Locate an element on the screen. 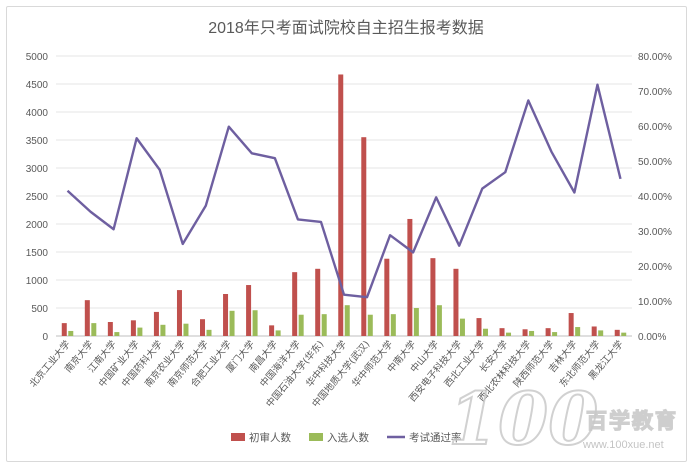 The image size is (692, 467). y-right-tick-label: 40.00% is located at coordinates (655, 197).